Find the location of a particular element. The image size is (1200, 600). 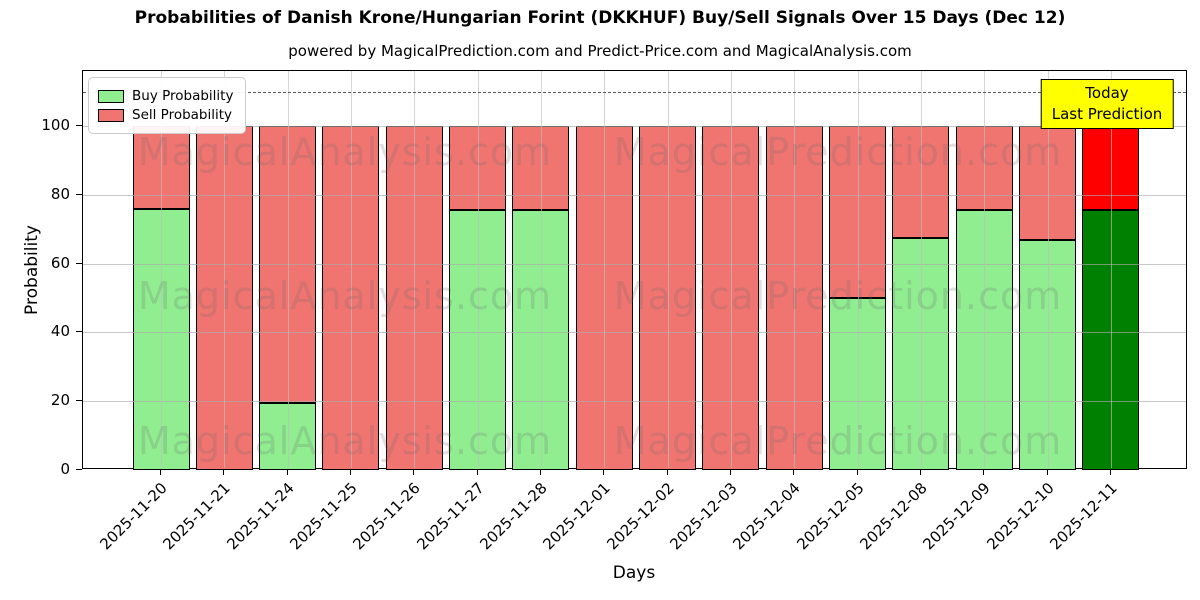

sell-swatch is located at coordinates (111, 115).